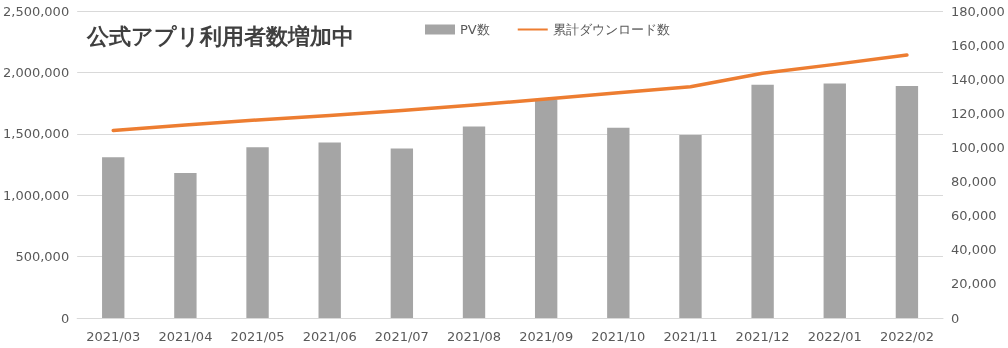 The width and height of the screenshot is (1008, 348). I want to click on x-tick-label: 2021/03, so click(113, 336).